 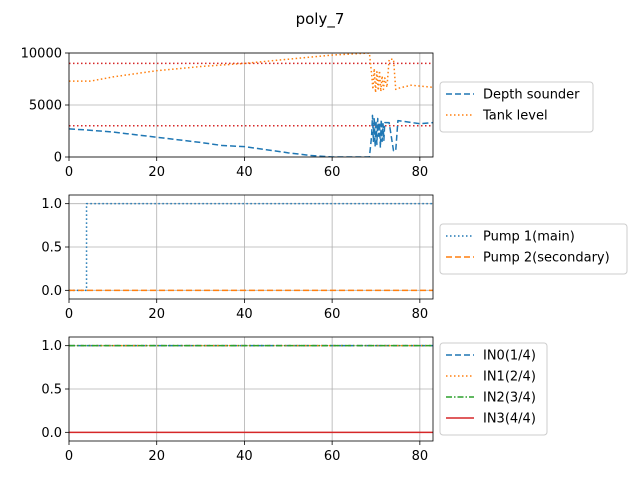 I want to click on legend: Depth sounder Tank level, so click(x=516, y=107).